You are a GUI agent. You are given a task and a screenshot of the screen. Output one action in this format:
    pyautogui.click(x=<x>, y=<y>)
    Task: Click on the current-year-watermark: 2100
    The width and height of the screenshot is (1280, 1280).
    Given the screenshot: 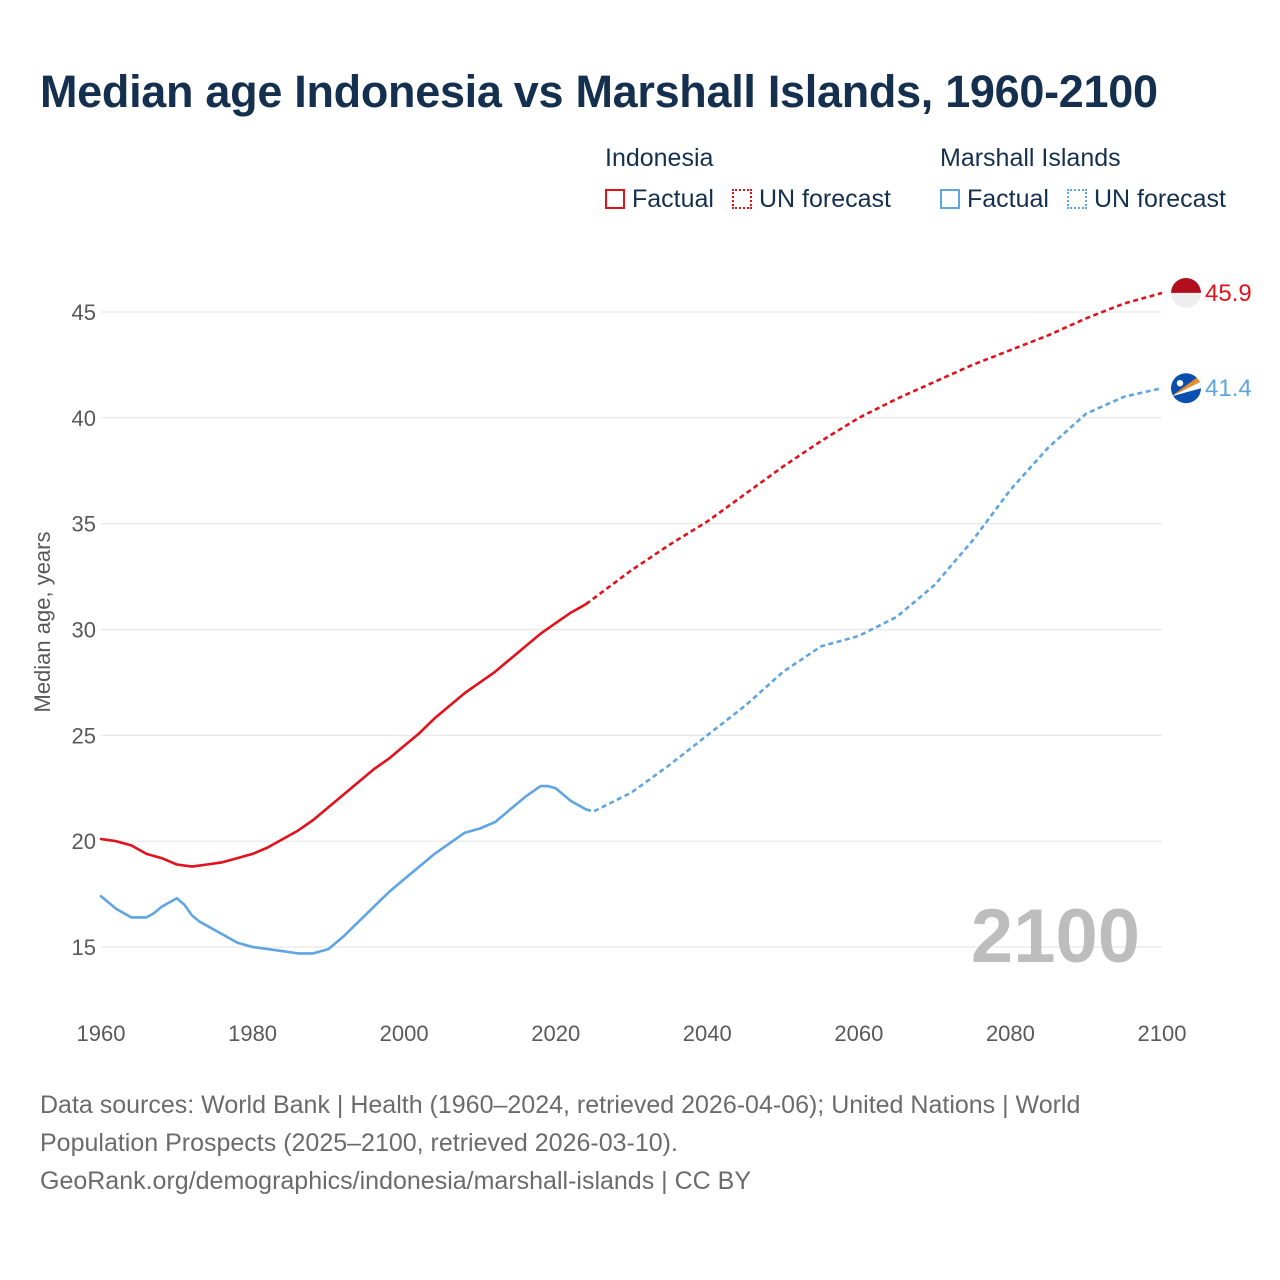 What is the action you would take?
    pyautogui.click(x=1055, y=936)
    